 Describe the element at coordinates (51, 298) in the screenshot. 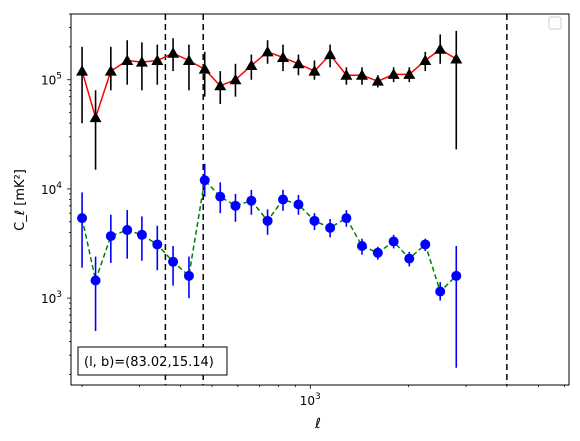

I see `y-tick-label: 10³` at that location.